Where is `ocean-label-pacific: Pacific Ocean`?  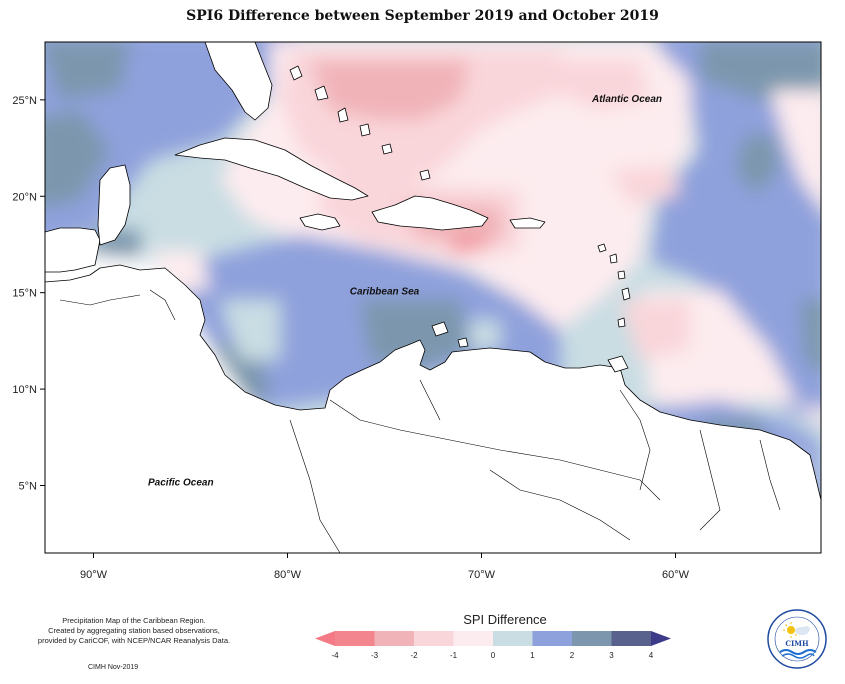
ocean-label-pacific: Pacific Ocean is located at coordinates (181, 483).